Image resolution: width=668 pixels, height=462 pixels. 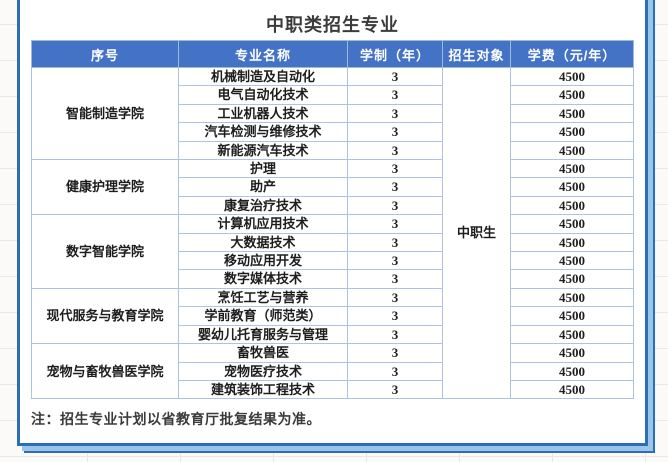 What do you see at coordinates (263, 371) in the screenshot?
I see `major-cell: 宠物医疗技术` at bounding box center [263, 371].